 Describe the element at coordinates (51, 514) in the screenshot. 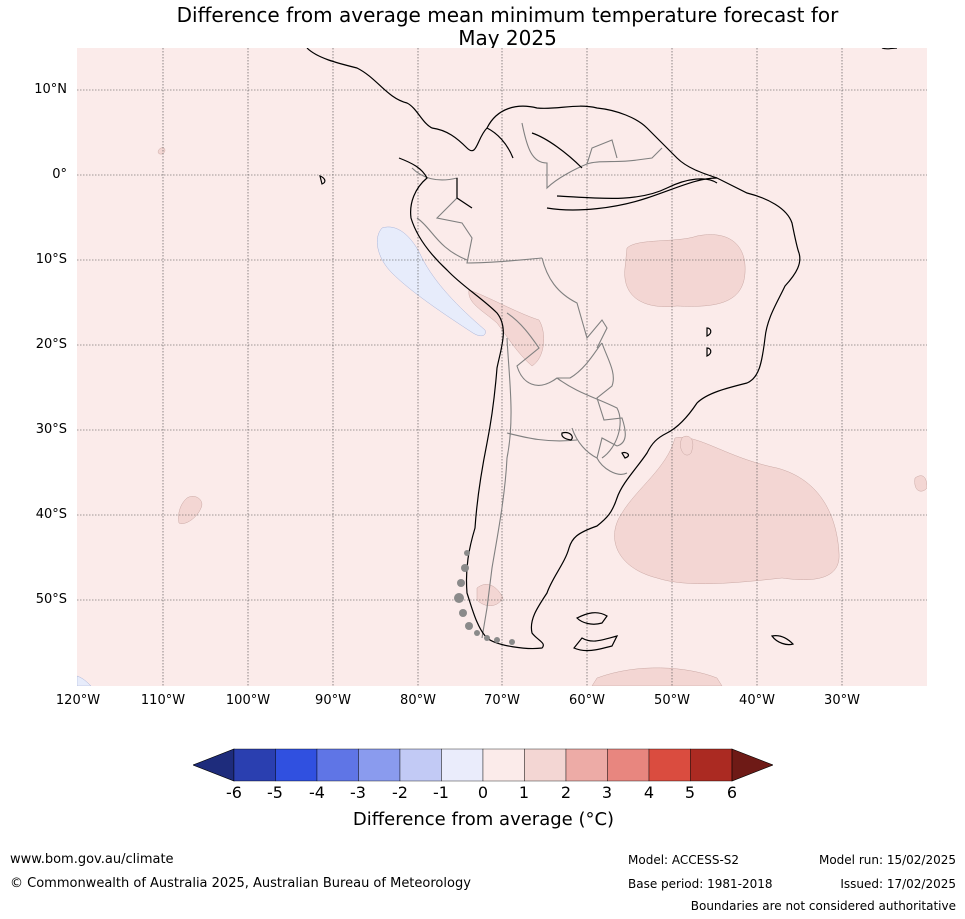

I see `lat-label-40s: 40°S` at that location.